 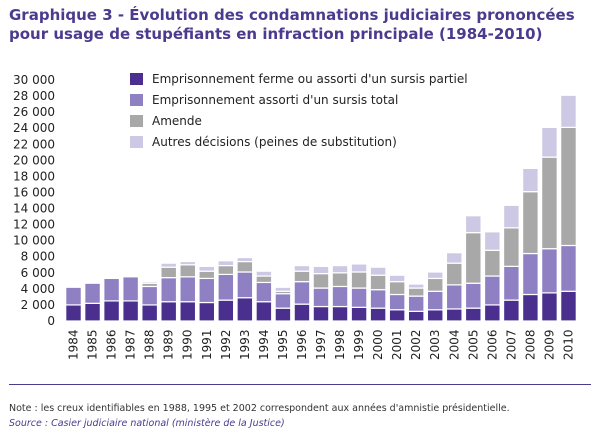 I want to click on x-tick-label: 1999, so click(x=359, y=344).